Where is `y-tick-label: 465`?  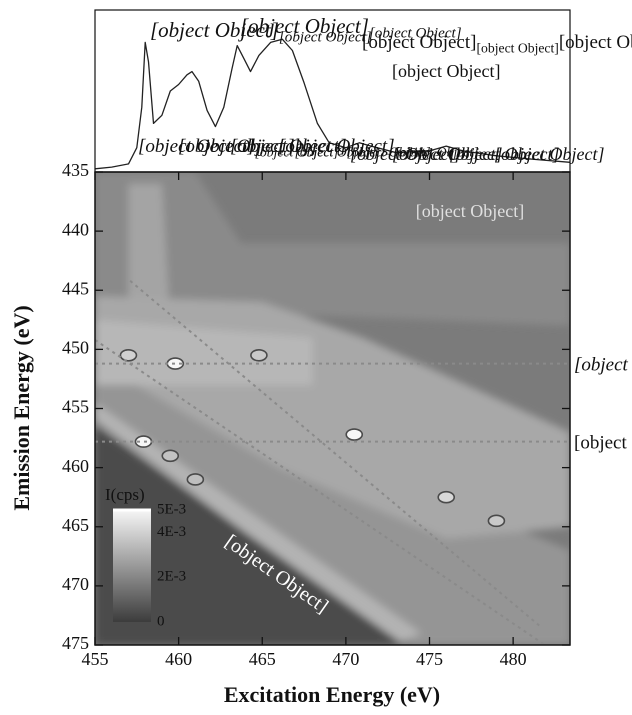
y-tick-label: 465 is located at coordinates (75, 525).